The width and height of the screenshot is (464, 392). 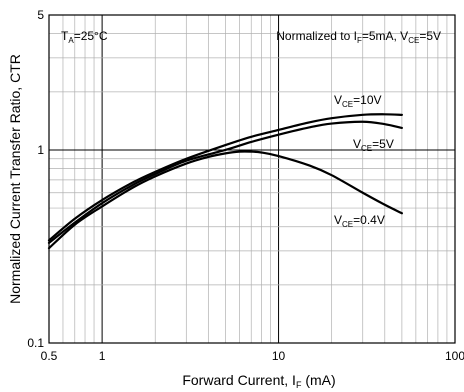 What do you see at coordinates (279, 356) in the screenshot?
I see `x-tick-label: 10` at bounding box center [279, 356].